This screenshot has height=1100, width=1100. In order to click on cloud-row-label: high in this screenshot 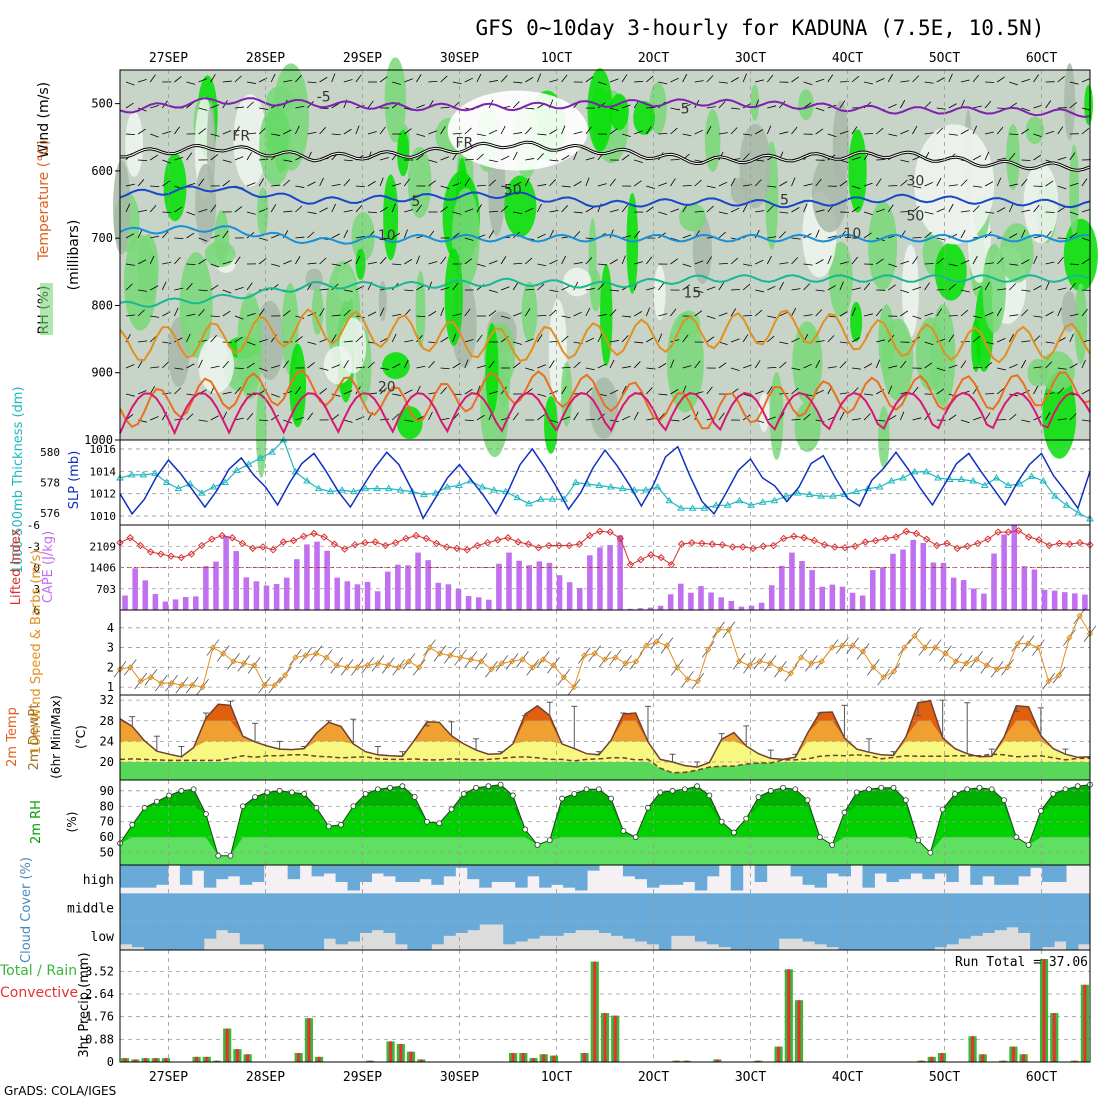, I will do `click(98, 880)`.